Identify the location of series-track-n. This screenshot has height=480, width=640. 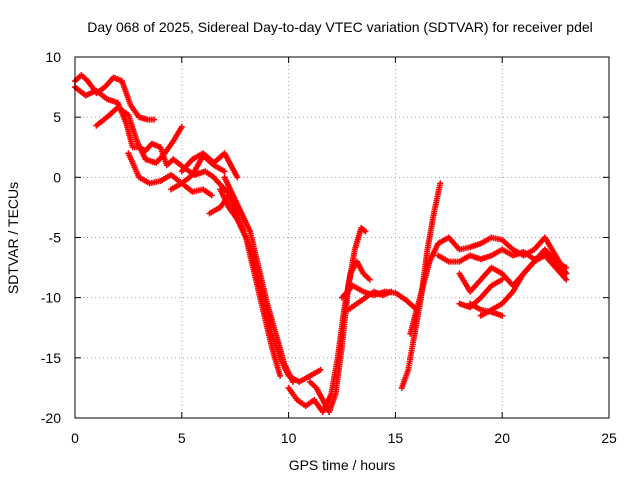
(370, 300).